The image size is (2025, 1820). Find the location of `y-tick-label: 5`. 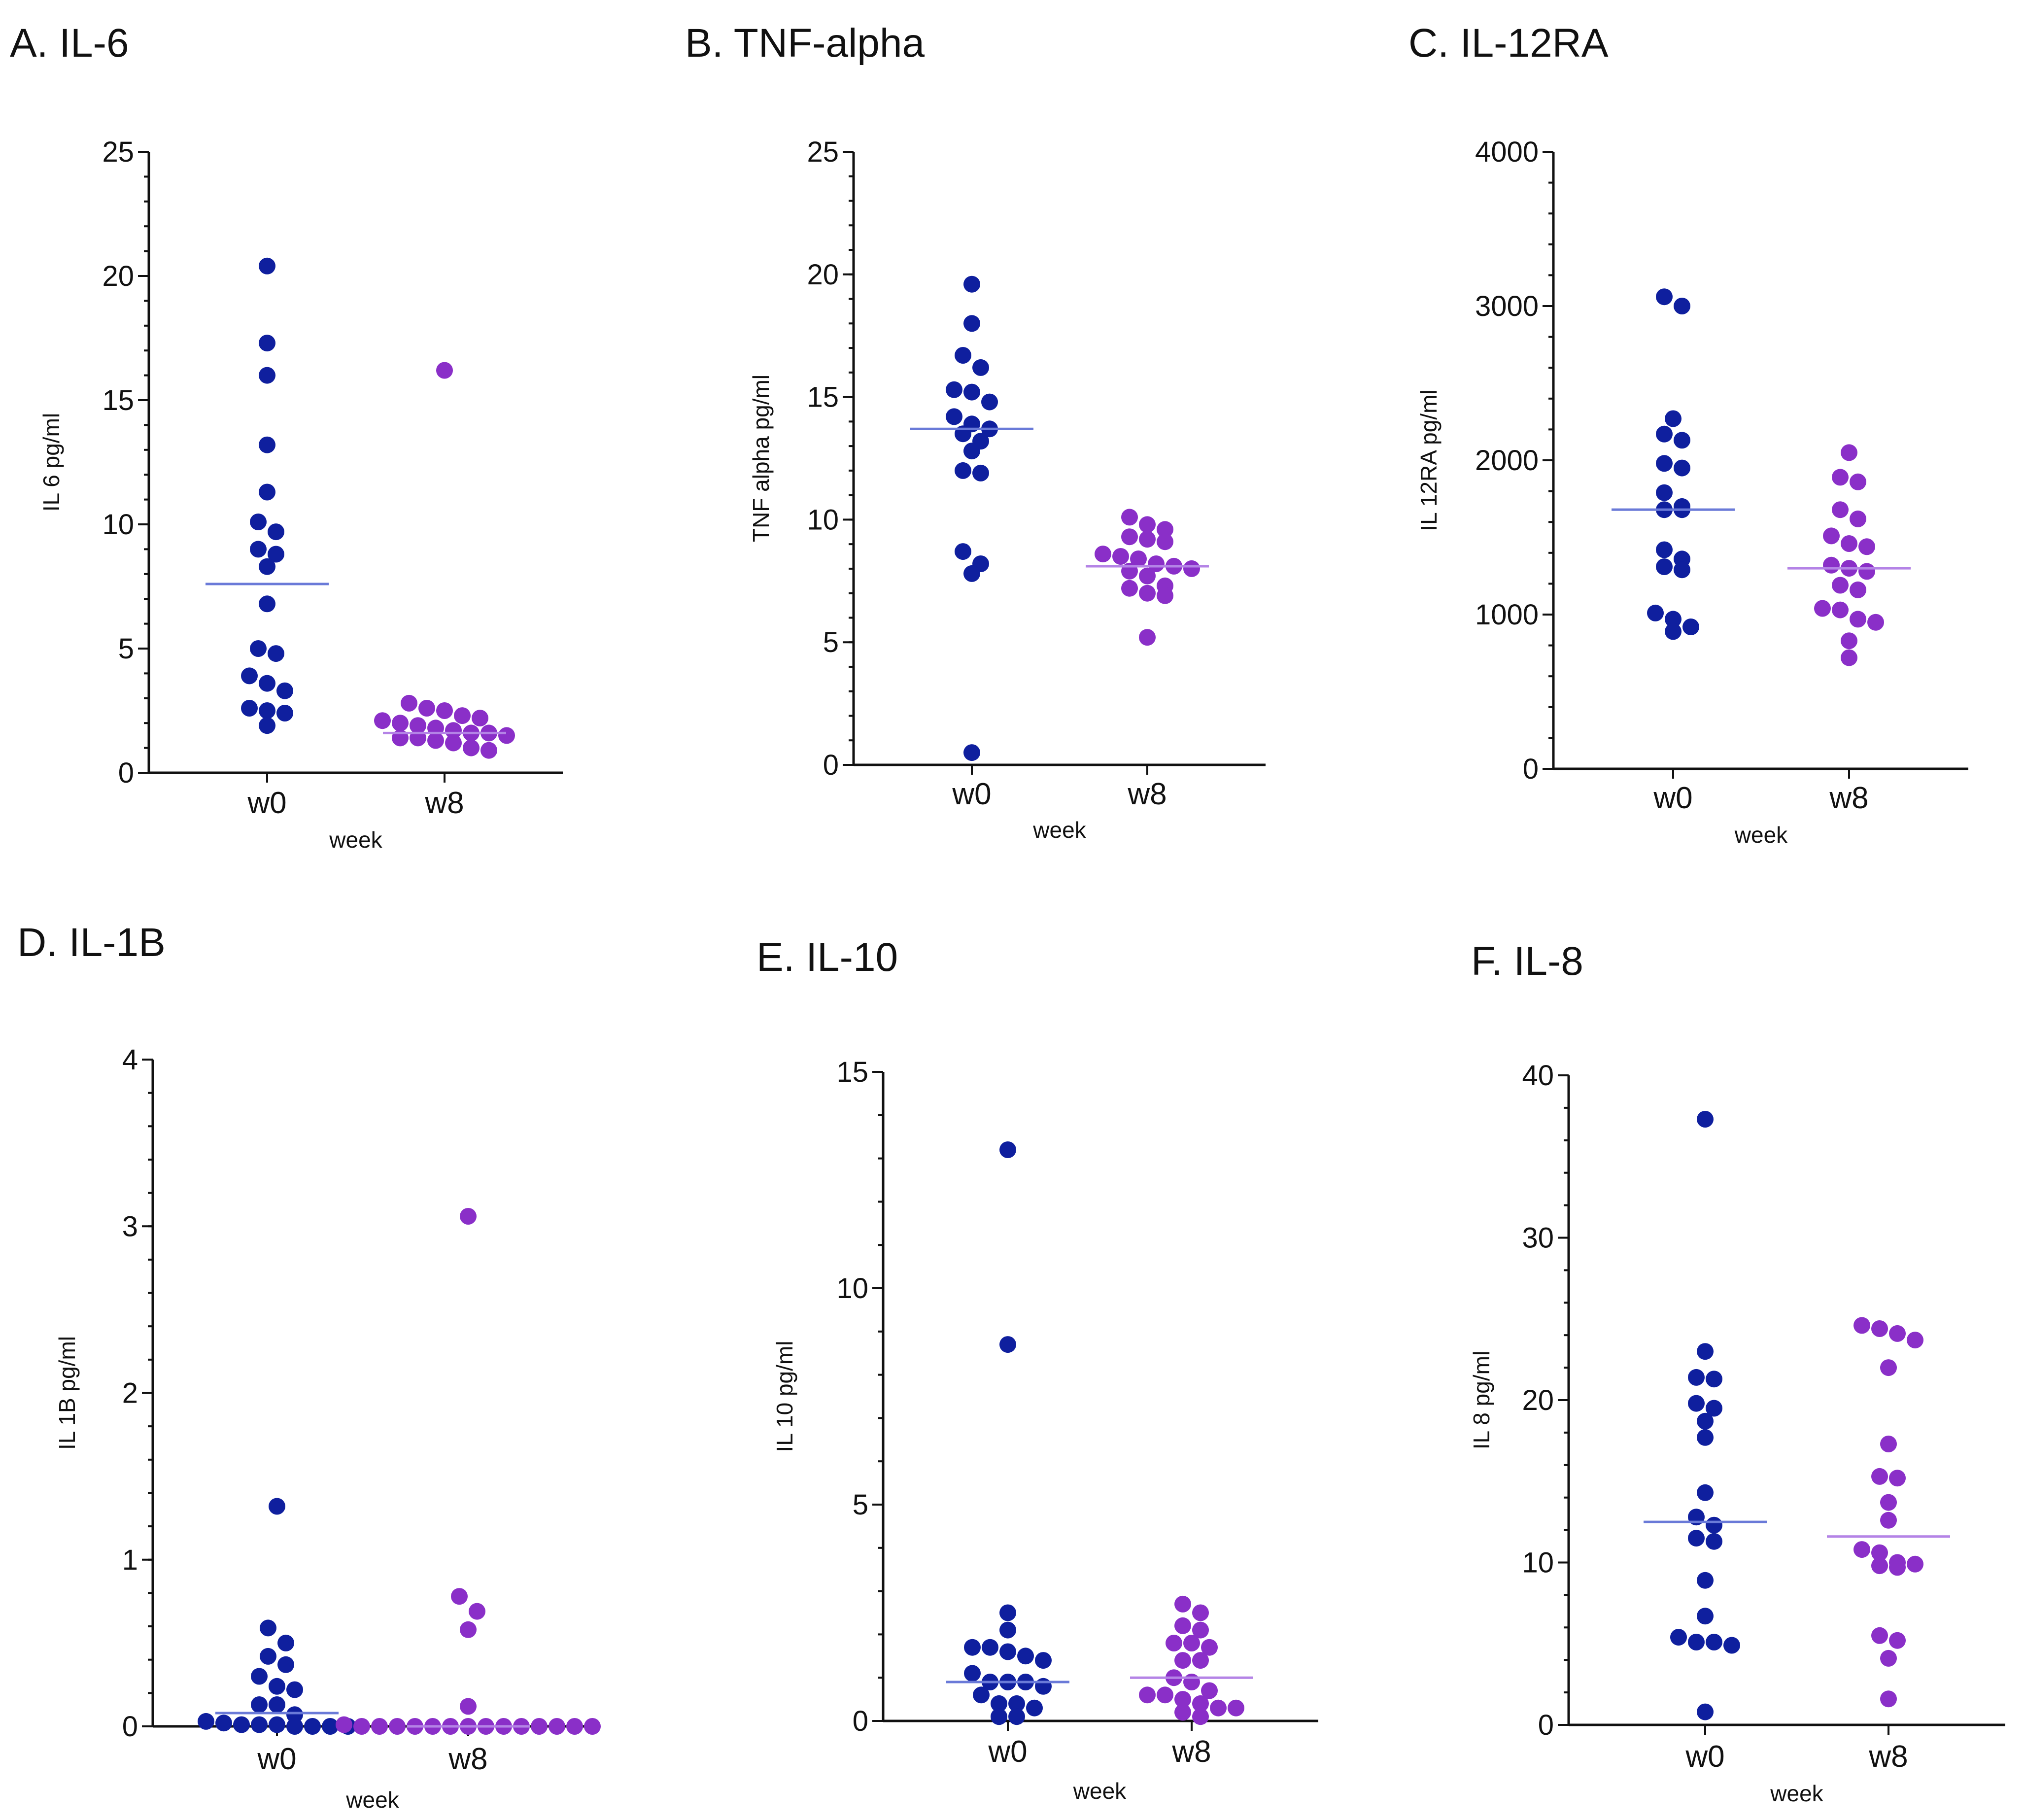

y-tick-label: 5 is located at coordinates (126, 649).